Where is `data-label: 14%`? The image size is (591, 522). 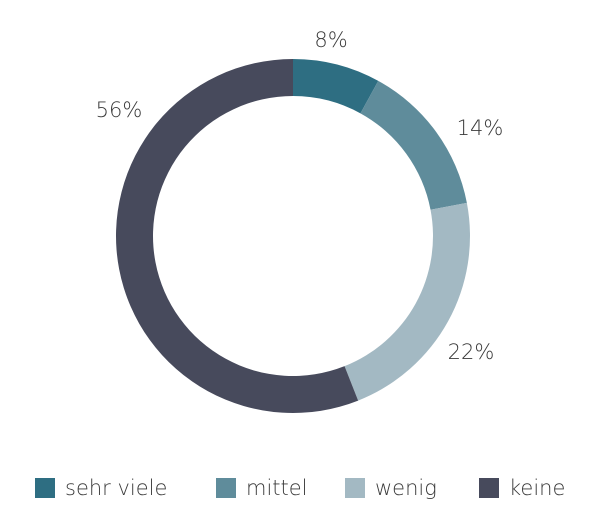 data-label: 14% is located at coordinates (480, 128).